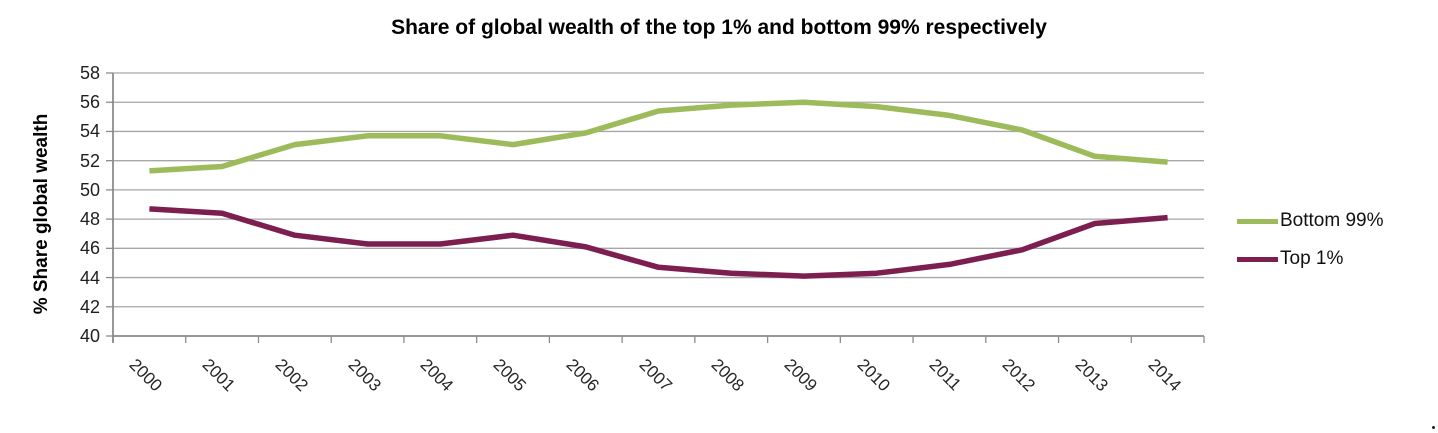 This screenshot has width=1438, height=433. I want to click on legend-item-bottom-99: Bottom 99%, so click(1310, 221).